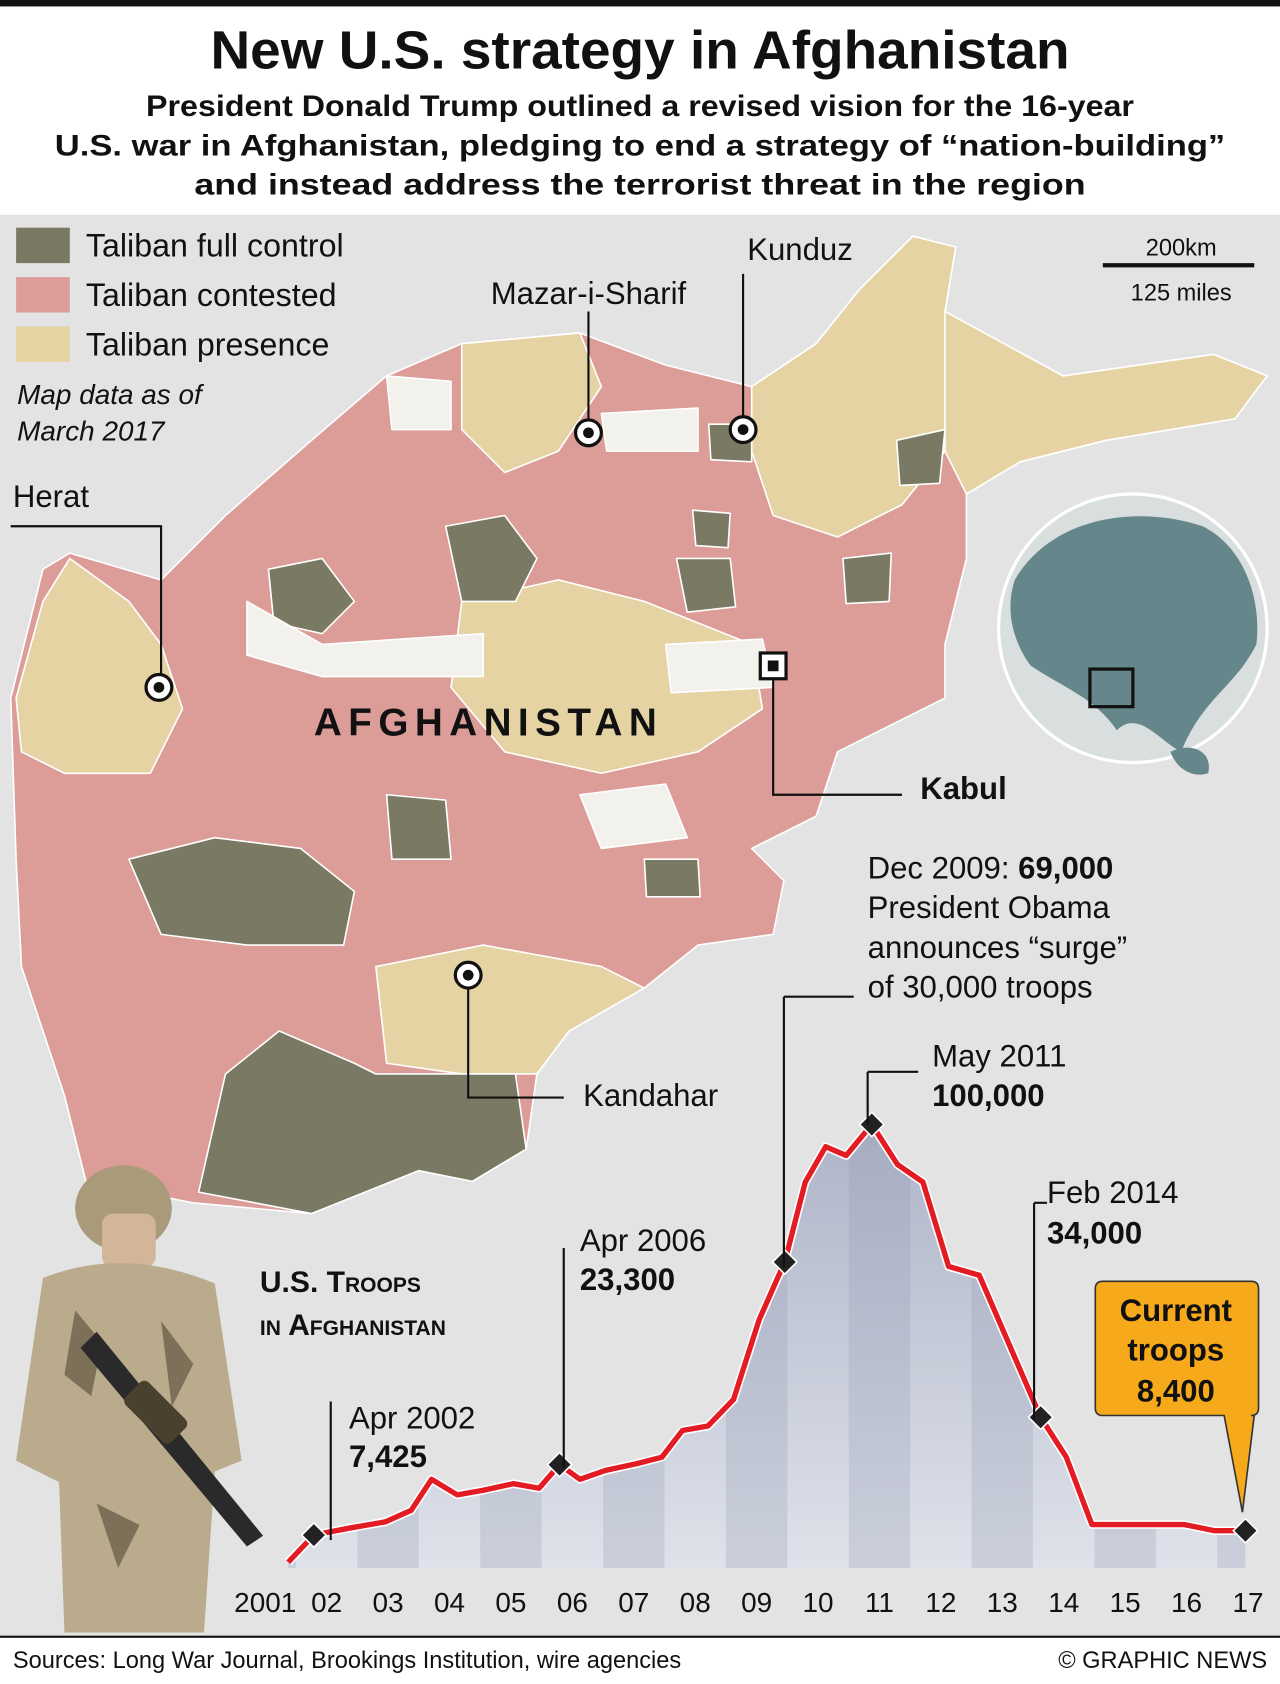 The height and width of the screenshot is (1684, 1280). What do you see at coordinates (639, 51) in the screenshot?
I see `title: New U.S. strategy in Afghanistan` at bounding box center [639, 51].